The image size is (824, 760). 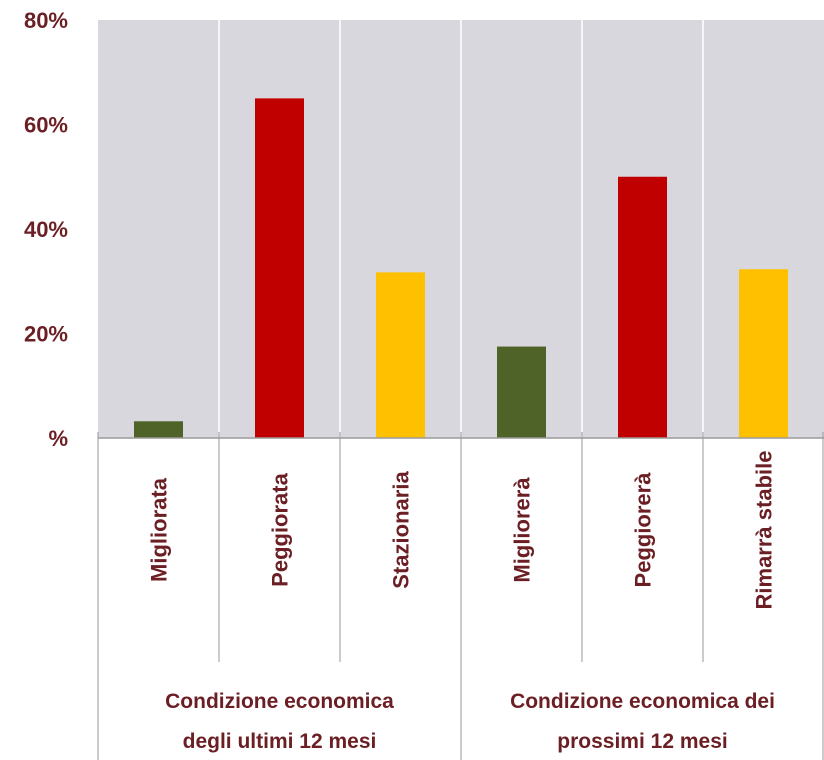 What do you see at coordinates (280, 529) in the screenshot?
I see `category-label: Peggiorata` at bounding box center [280, 529].